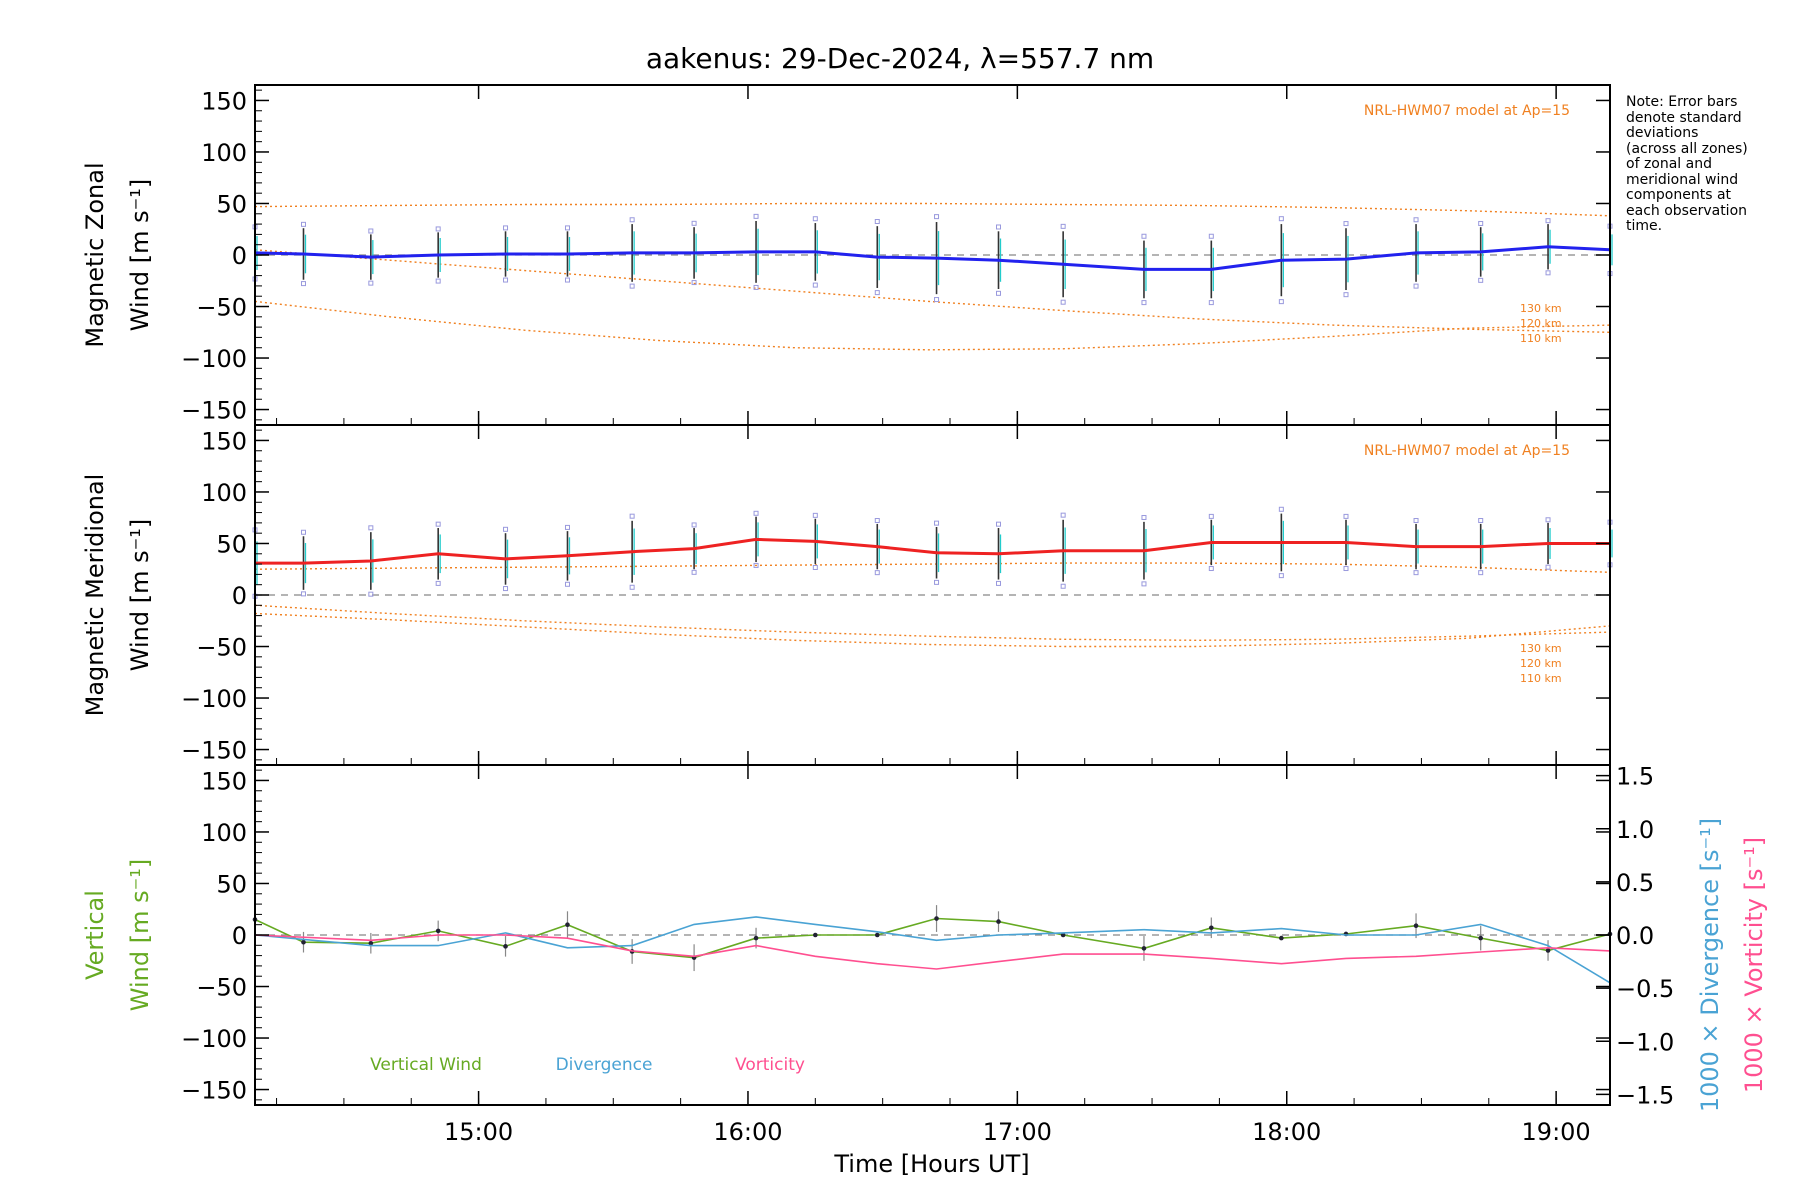  I want to click on legend-entry: Divergence, so click(604, 1065).